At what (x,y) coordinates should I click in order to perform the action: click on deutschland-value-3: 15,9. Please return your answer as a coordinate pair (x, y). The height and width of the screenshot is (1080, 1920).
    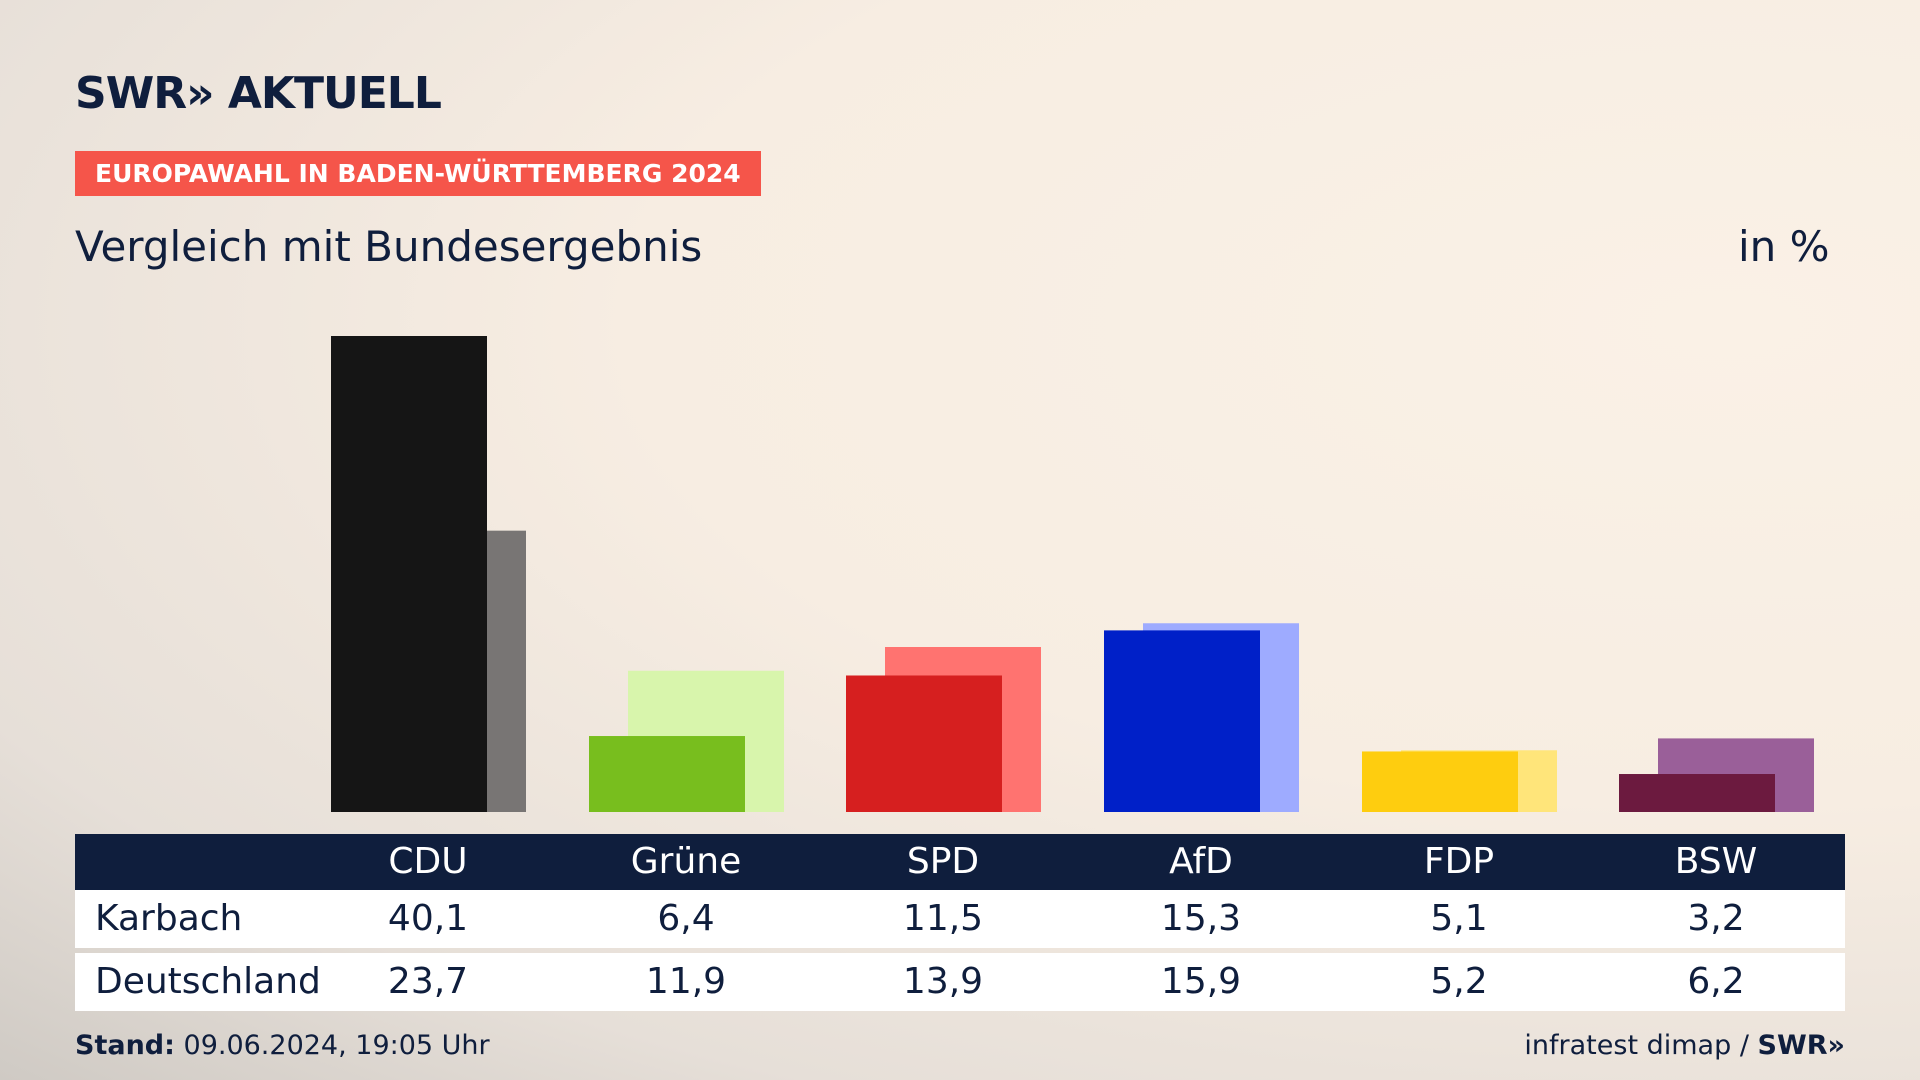
    Looking at the image, I should click on (1201, 981).